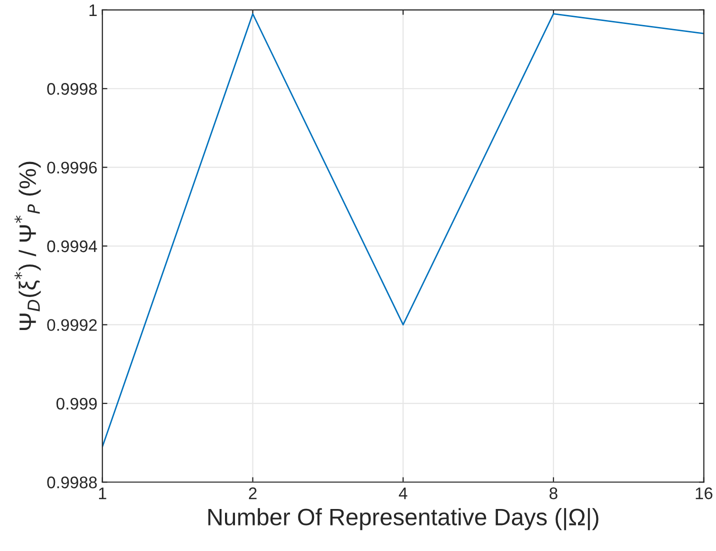 Image resolution: width=716 pixels, height=551 pixels. I want to click on y-tick-label: 1, so click(93, 10).